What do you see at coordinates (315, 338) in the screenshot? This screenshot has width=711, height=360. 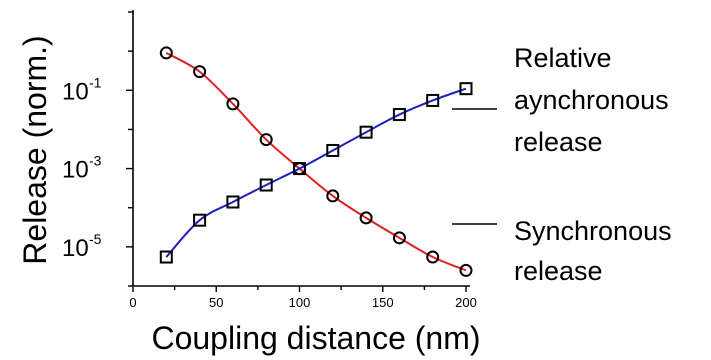 I see `x-axis-title: Coupling distance (nm)` at bounding box center [315, 338].